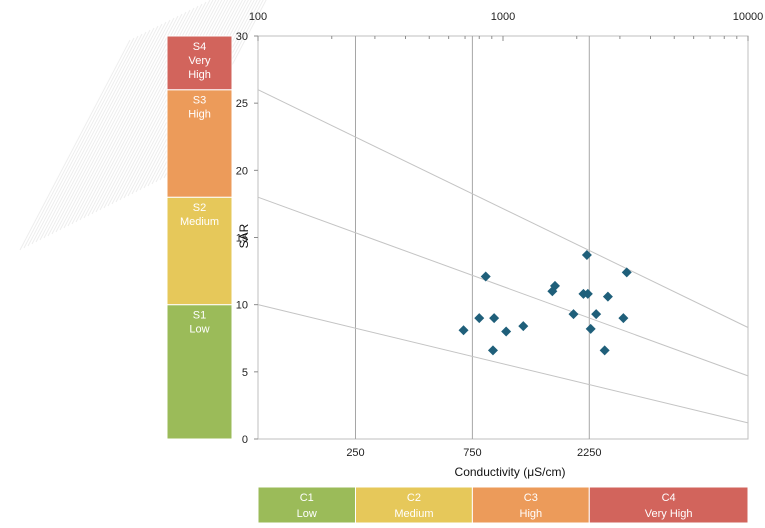 This screenshot has height=528, width=765. I want to click on salinity-band-code: C1, so click(307, 498).